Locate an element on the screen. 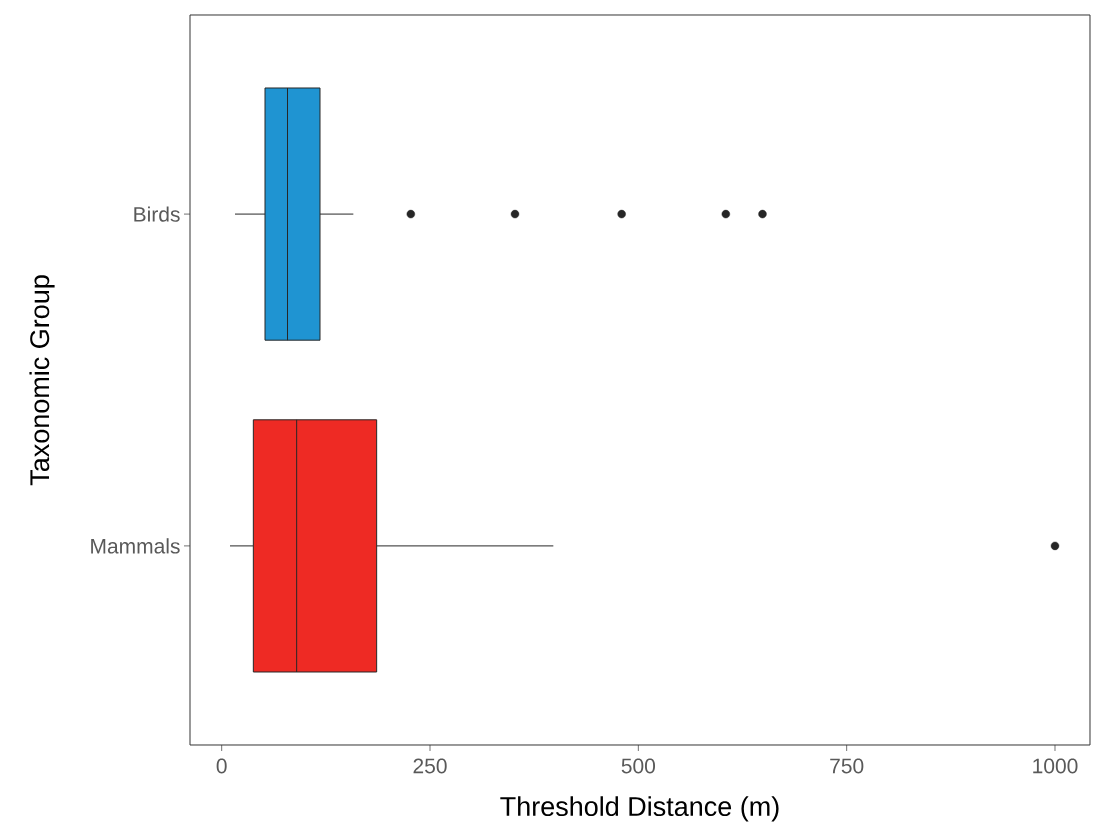 This screenshot has height=836, width=1096. x-tick-label: 1000 is located at coordinates (1055, 766).